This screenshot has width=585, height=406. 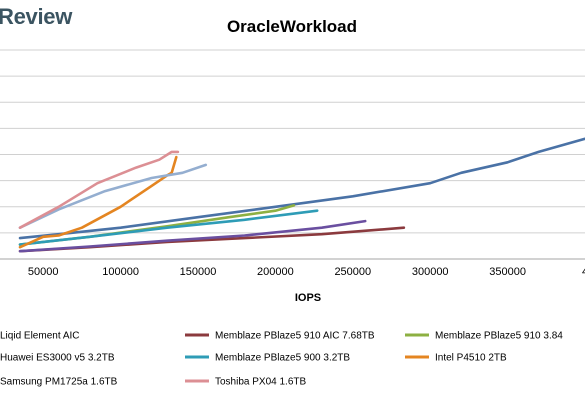 What do you see at coordinates (471, 358) in the screenshot?
I see `legend-label: Intel P4510 2TB` at bounding box center [471, 358].